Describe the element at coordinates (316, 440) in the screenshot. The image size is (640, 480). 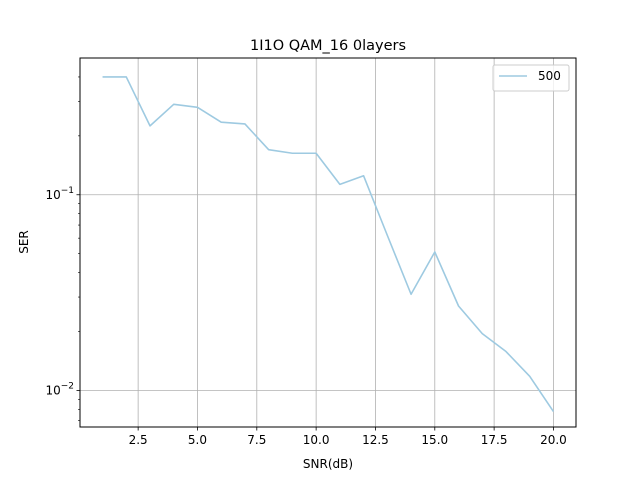
I see `x-tick-label: 10.0` at that location.